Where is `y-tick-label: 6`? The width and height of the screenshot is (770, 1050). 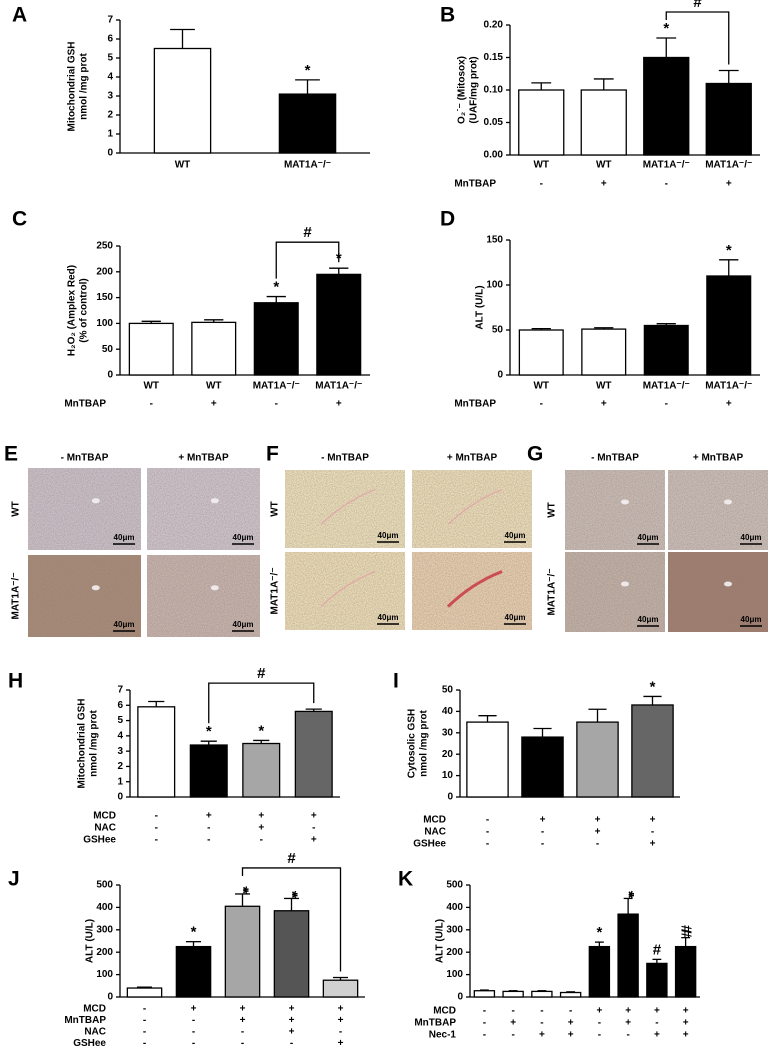
y-tick-label: 6 is located at coordinates (110, 39).